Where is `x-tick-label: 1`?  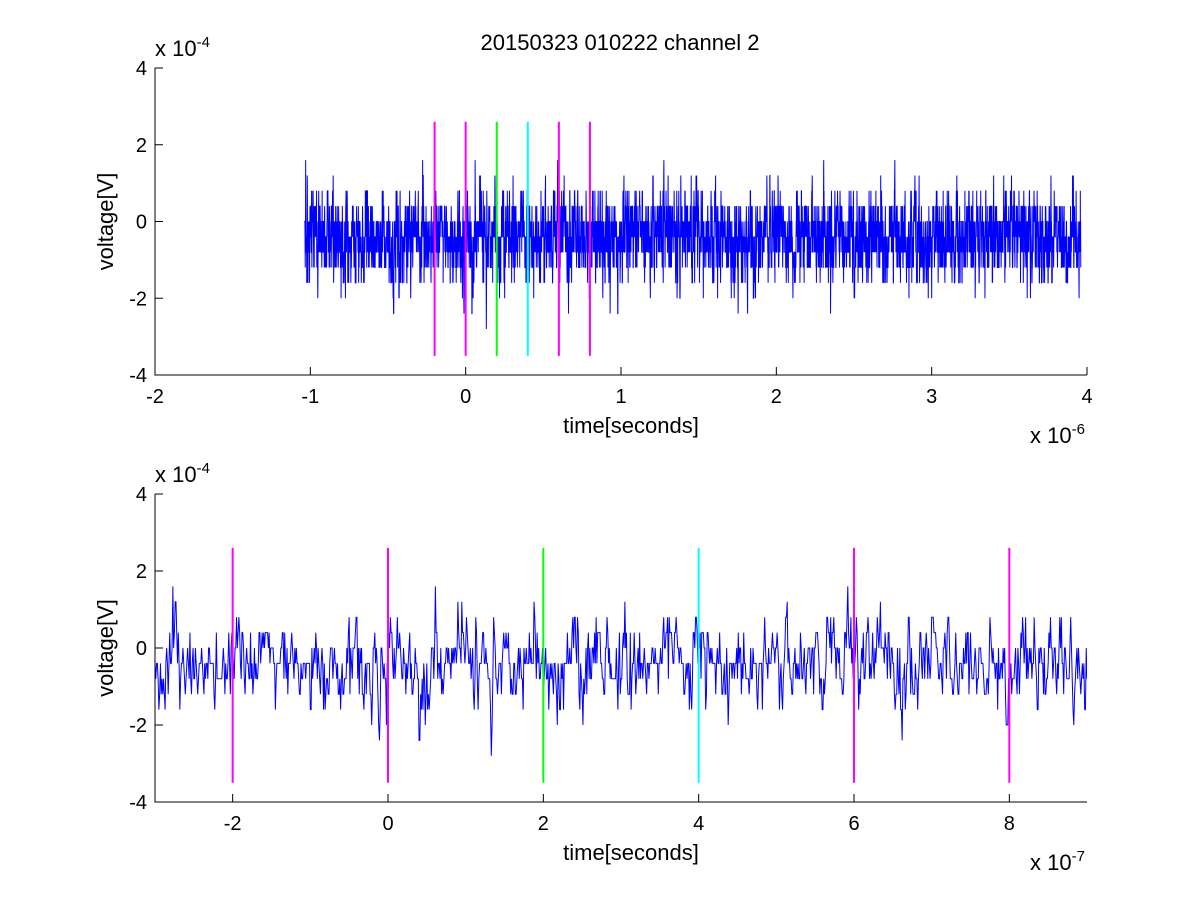
x-tick-label: 1 is located at coordinates (620, 397).